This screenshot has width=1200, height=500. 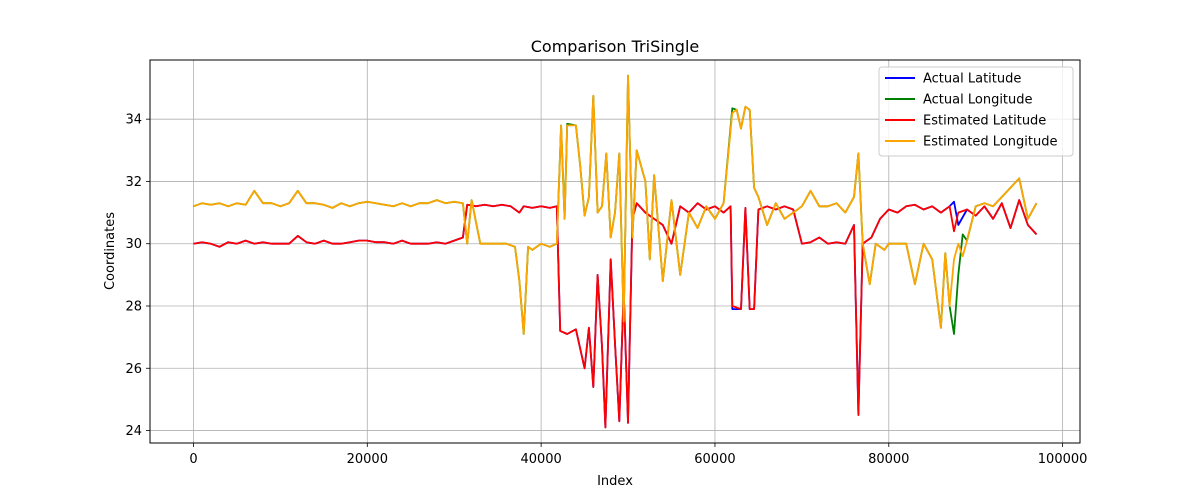 What do you see at coordinates (133, 369) in the screenshot?
I see `y-tick-label: 26` at bounding box center [133, 369].